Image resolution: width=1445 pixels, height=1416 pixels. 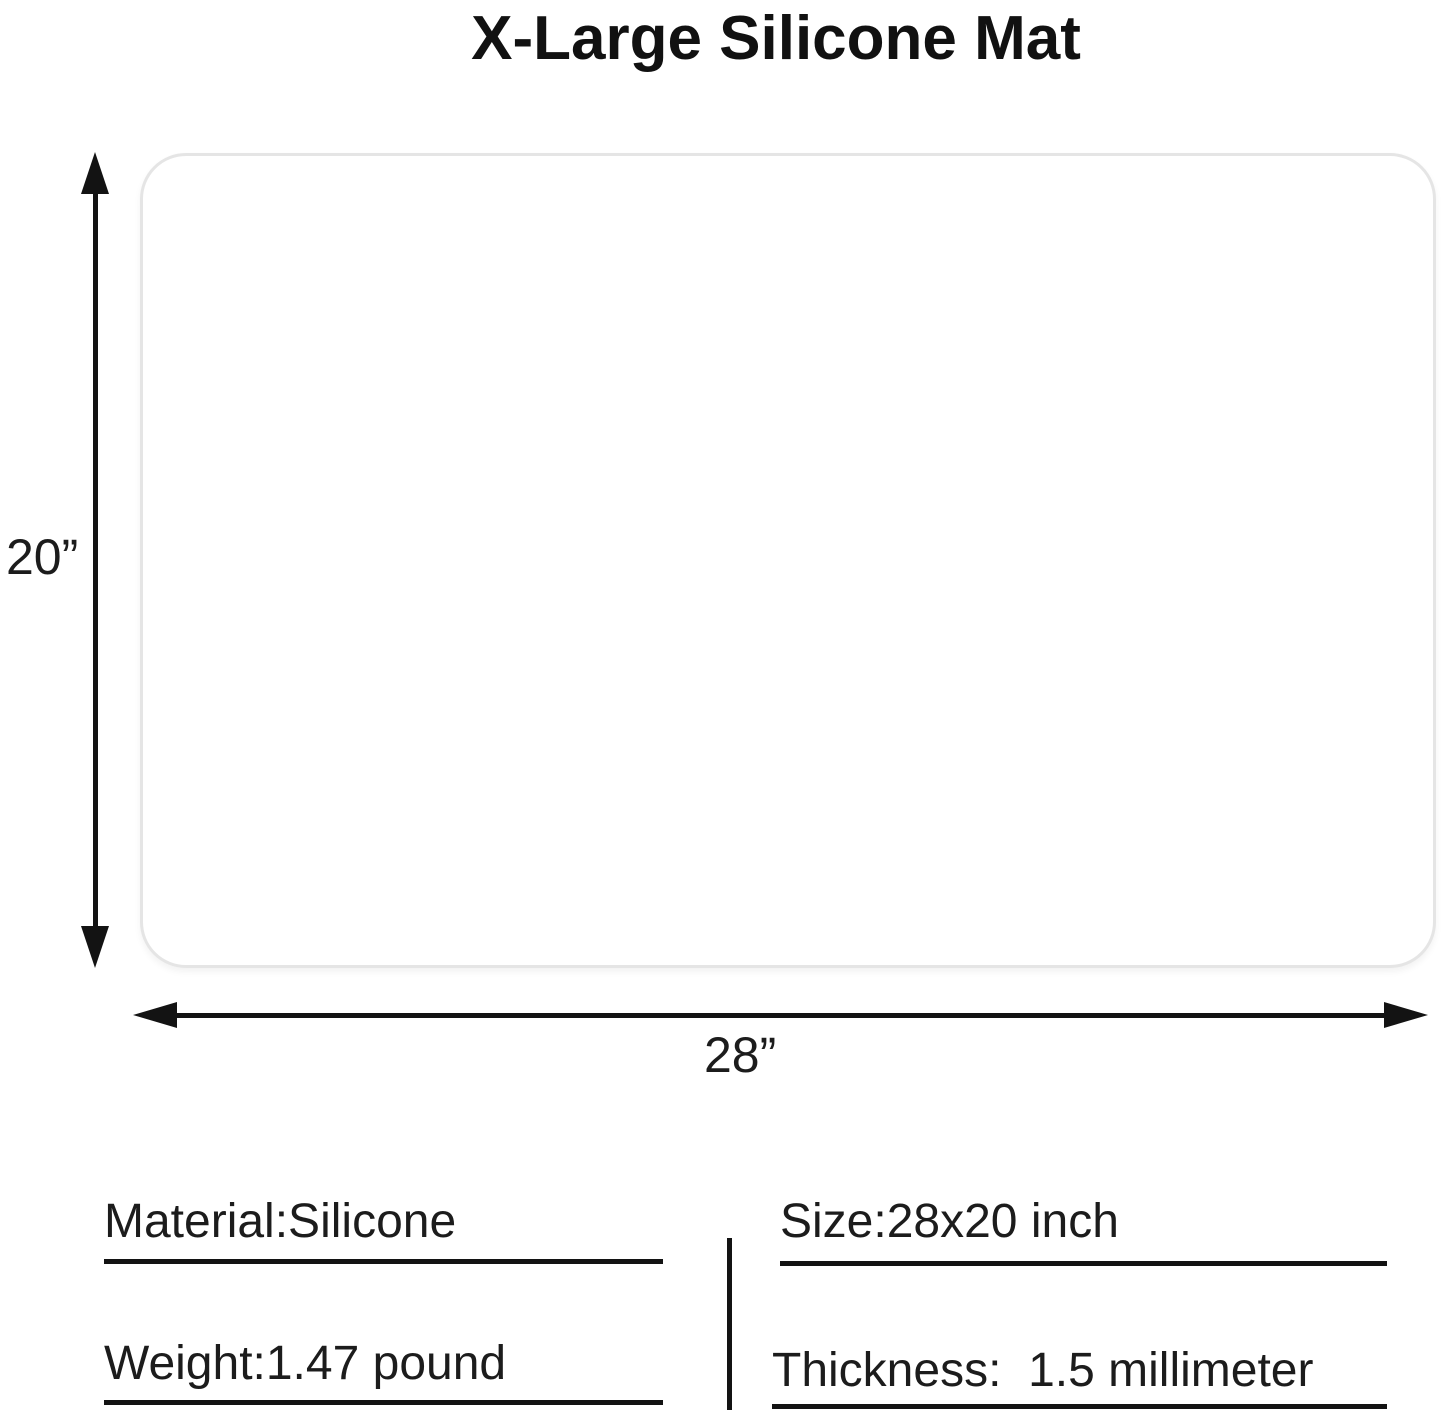 I want to click on width-dimension-label: 28”, so click(x=740, y=1055).